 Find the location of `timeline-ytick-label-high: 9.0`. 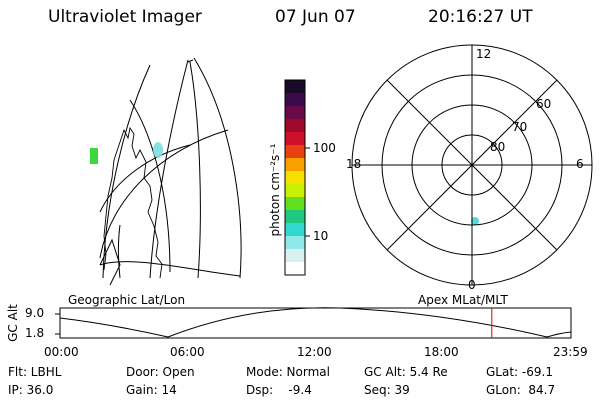

timeline-ytick-label-high: 9.0 is located at coordinates (35, 313).